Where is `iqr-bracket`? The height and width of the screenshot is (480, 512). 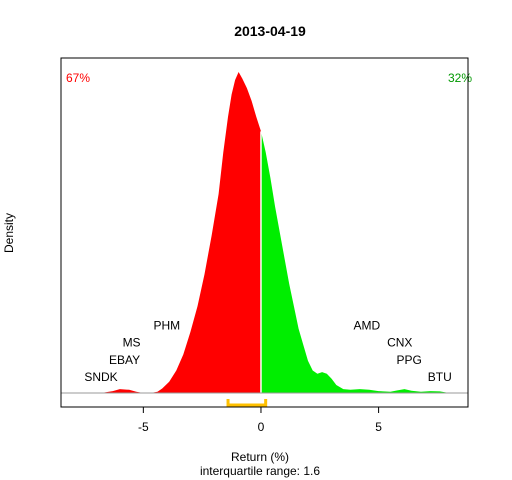 iqr-bracket is located at coordinates (247, 403).